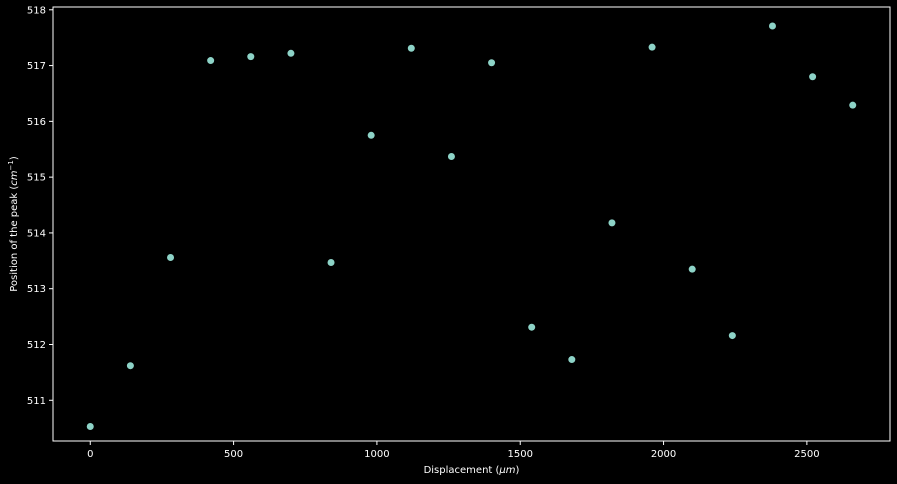 Image resolution: width=897 pixels, height=484 pixels. I want to click on x-tick-label: 1500, so click(520, 454).